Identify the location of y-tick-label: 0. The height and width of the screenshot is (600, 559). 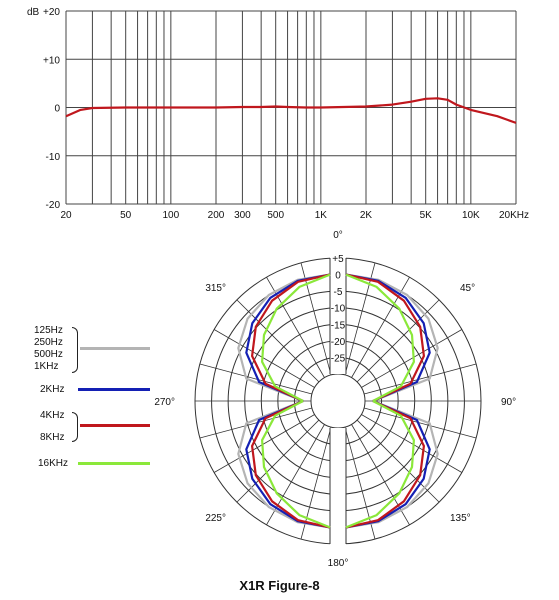
(57, 109).